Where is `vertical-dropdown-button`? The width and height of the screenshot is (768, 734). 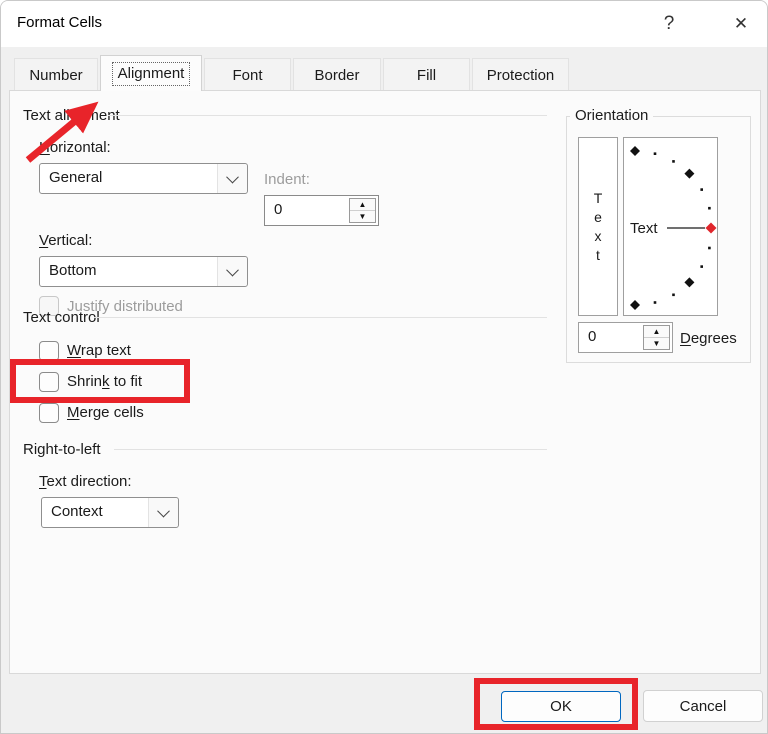
vertical-dropdown-button is located at coordinates (232, 271).